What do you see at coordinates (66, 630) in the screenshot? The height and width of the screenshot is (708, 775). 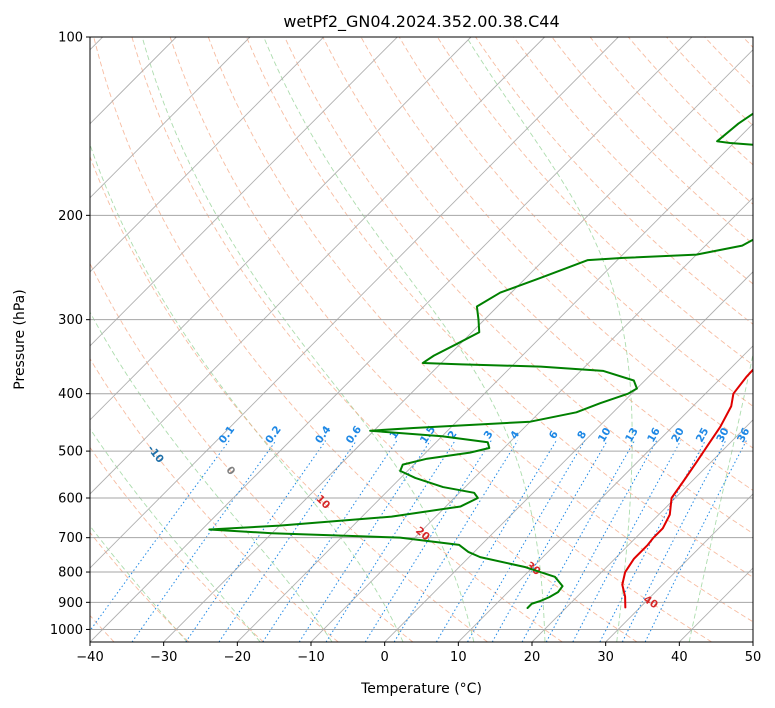 I see `y-tick-label: 1000` at bounding box center [66, 630].